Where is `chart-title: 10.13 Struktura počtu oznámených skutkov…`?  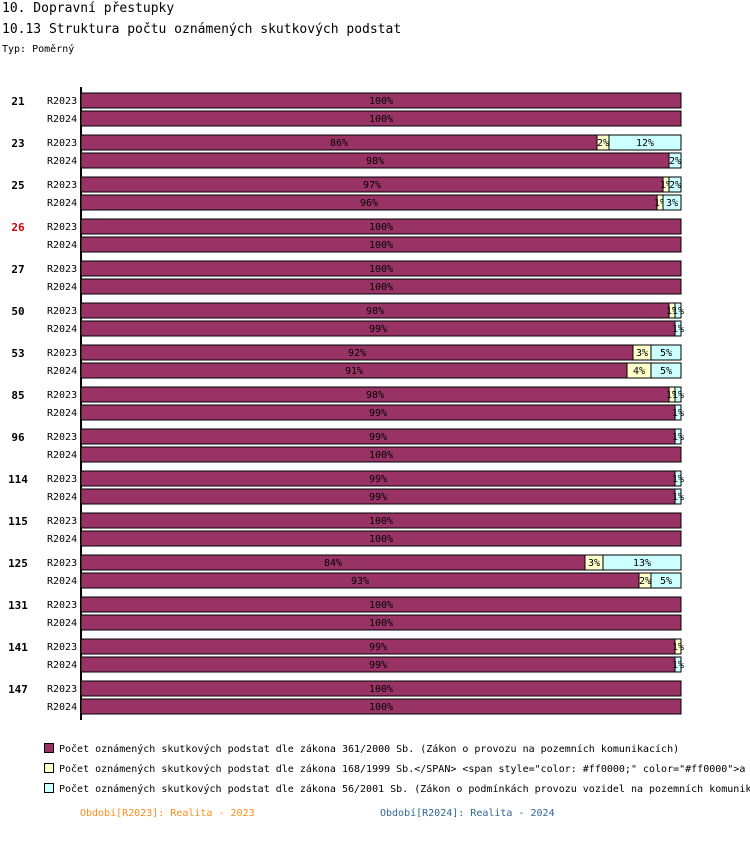
chart-title: 10.13 Struktura počtu oznámených skutkov… is located at coordinates (202, 29).